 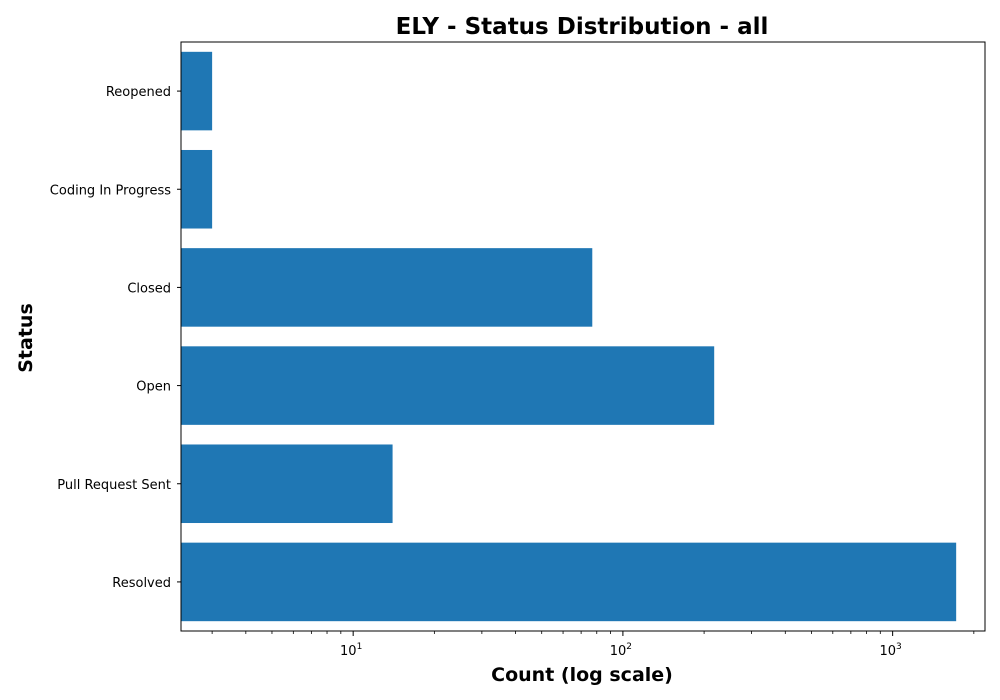 I want to click on x-ticks: 10¹ 10² 10³, so click(x=593, y=645).